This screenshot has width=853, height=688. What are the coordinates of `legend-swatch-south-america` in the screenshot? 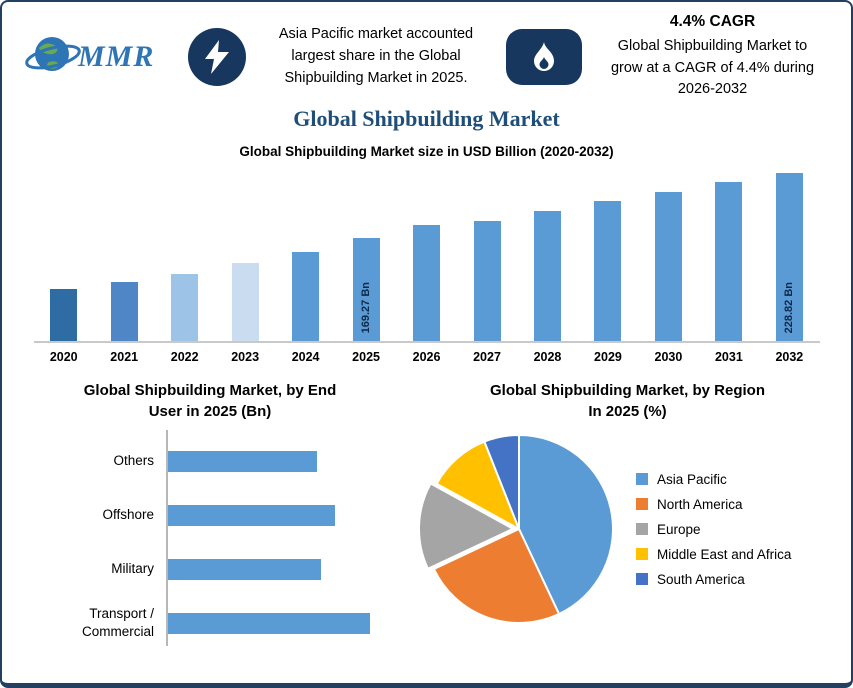 It's located at (642, 579).